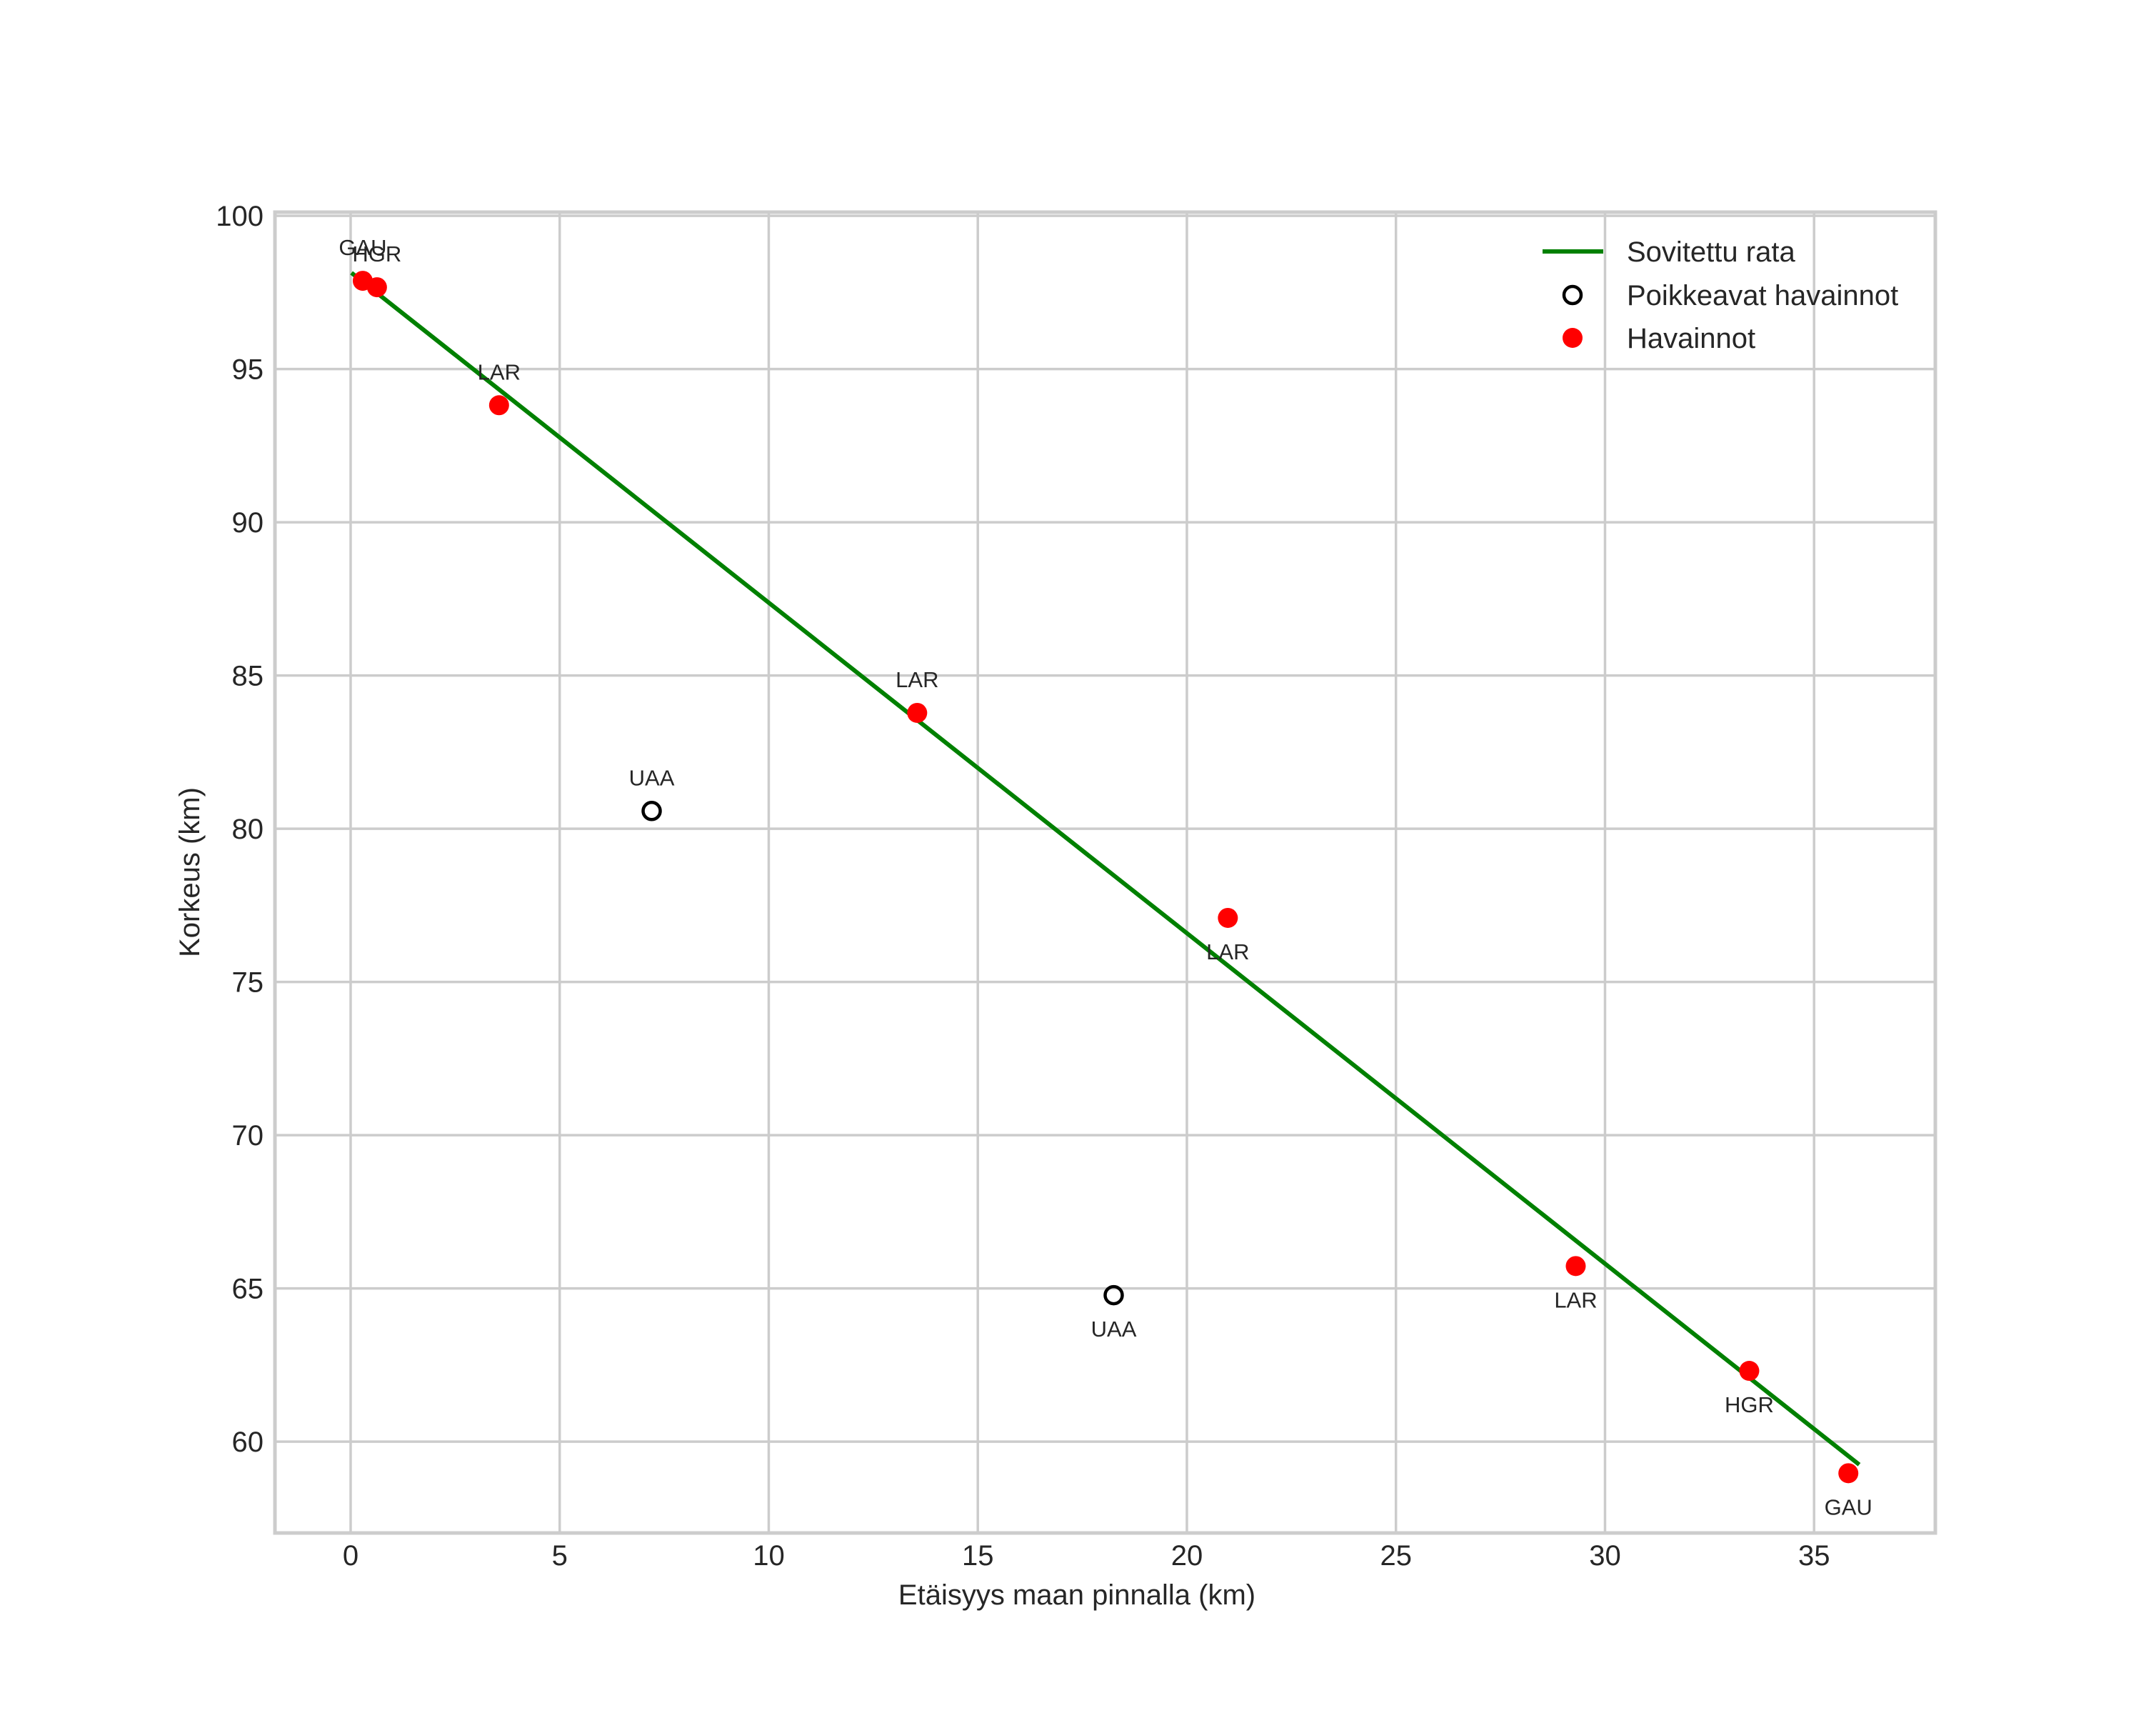 This screenshot has width=2156, height=1728. Describe the element at coordinates (248, 1136) in the screenshot. I see `y-tick-label: 70` at that location.